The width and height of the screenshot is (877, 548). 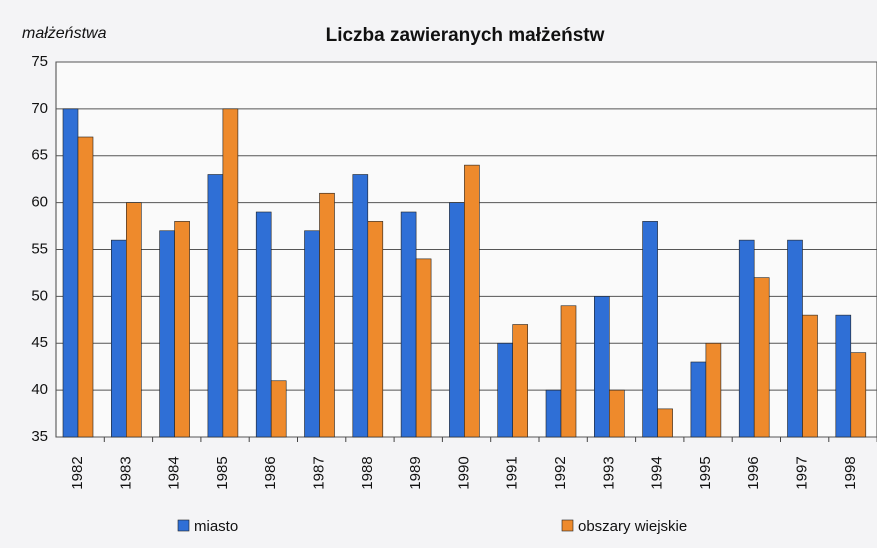 What do you see at coordinates (850, 472) in the screenshot?
I see `x-tick-label: 1998` at bounding box center [850, 472].